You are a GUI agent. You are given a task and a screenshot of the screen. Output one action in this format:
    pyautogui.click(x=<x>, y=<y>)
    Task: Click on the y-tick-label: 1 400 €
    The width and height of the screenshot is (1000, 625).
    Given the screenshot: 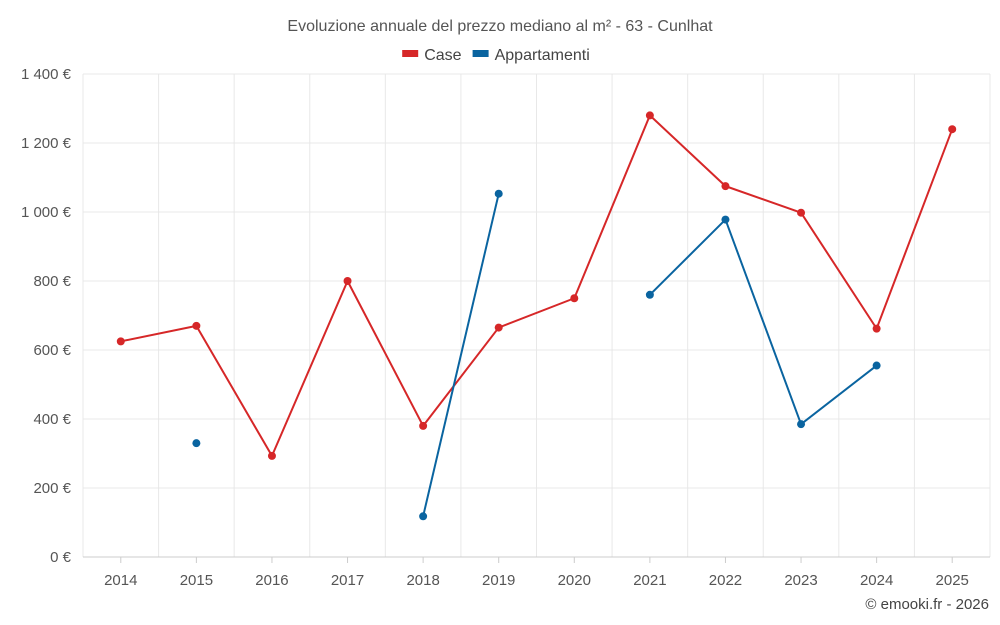 What is the action you would take?
    pyautogui.click(x=46, y=74)
    